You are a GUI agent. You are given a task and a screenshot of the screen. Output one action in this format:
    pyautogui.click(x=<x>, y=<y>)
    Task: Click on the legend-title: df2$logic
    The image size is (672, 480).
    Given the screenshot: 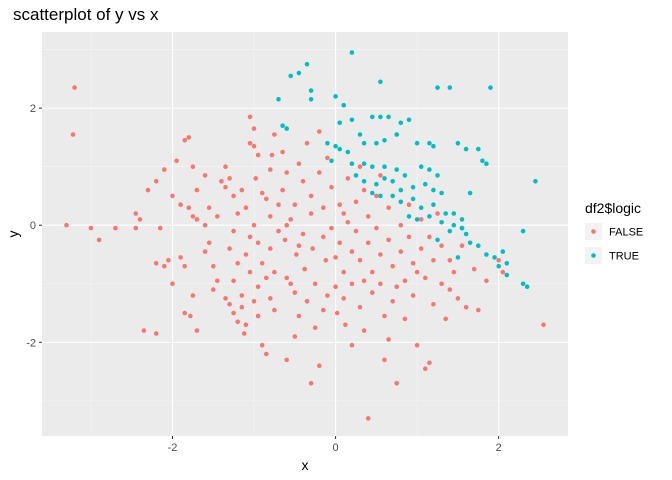 What is the action you would take?
    pyautogui.click(x=613, y=208)
    